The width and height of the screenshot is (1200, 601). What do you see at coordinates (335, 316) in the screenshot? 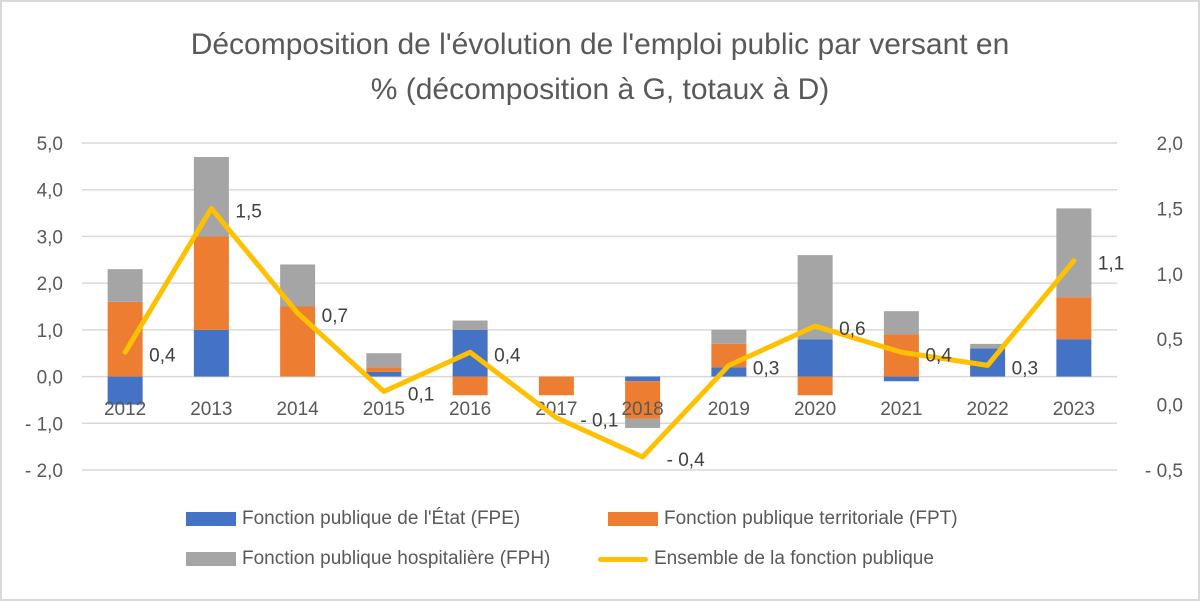
I see `line-data-label: 0,7` at bounding box center [335, 316].